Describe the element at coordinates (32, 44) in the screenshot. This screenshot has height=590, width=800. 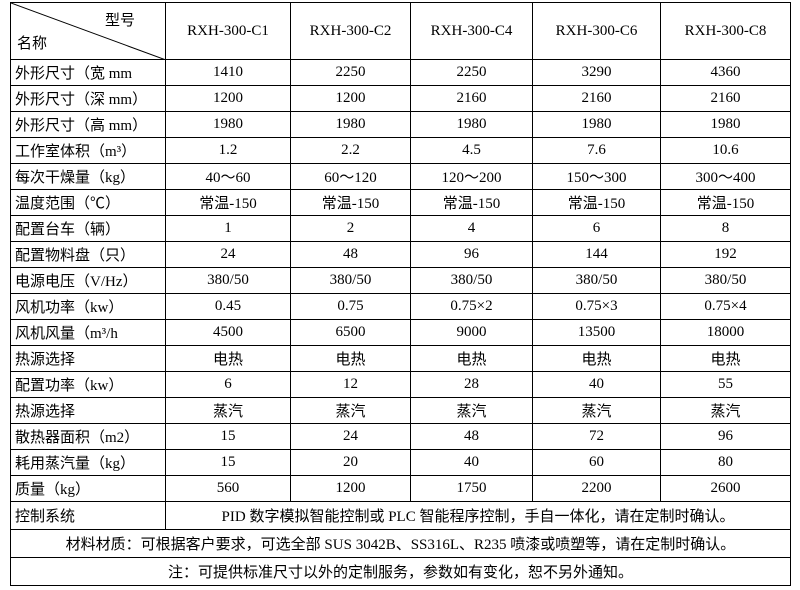
I see `corner-bottom: 名称` at that location.